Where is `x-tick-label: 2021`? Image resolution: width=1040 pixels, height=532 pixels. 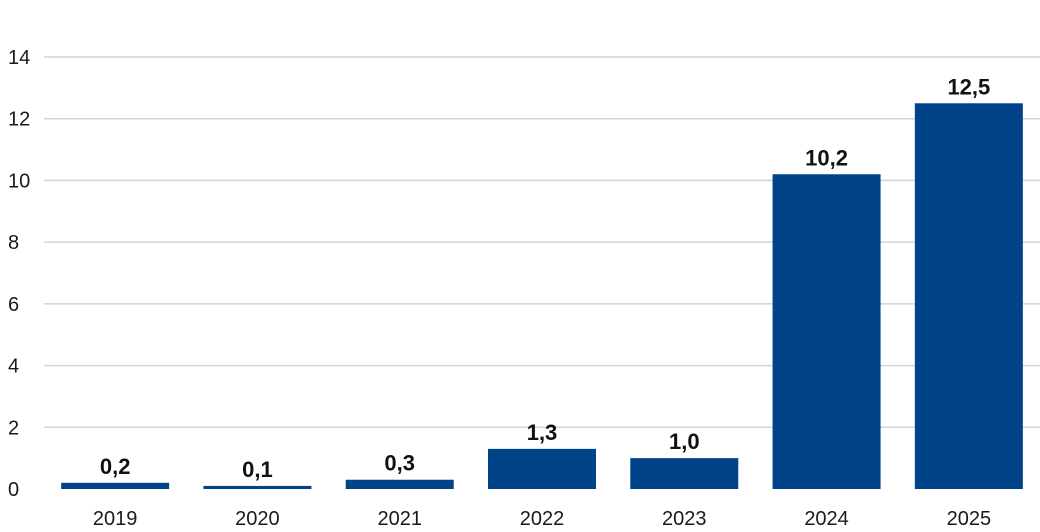 x-tick-label: 2021 is located at coordinates (399, 519).